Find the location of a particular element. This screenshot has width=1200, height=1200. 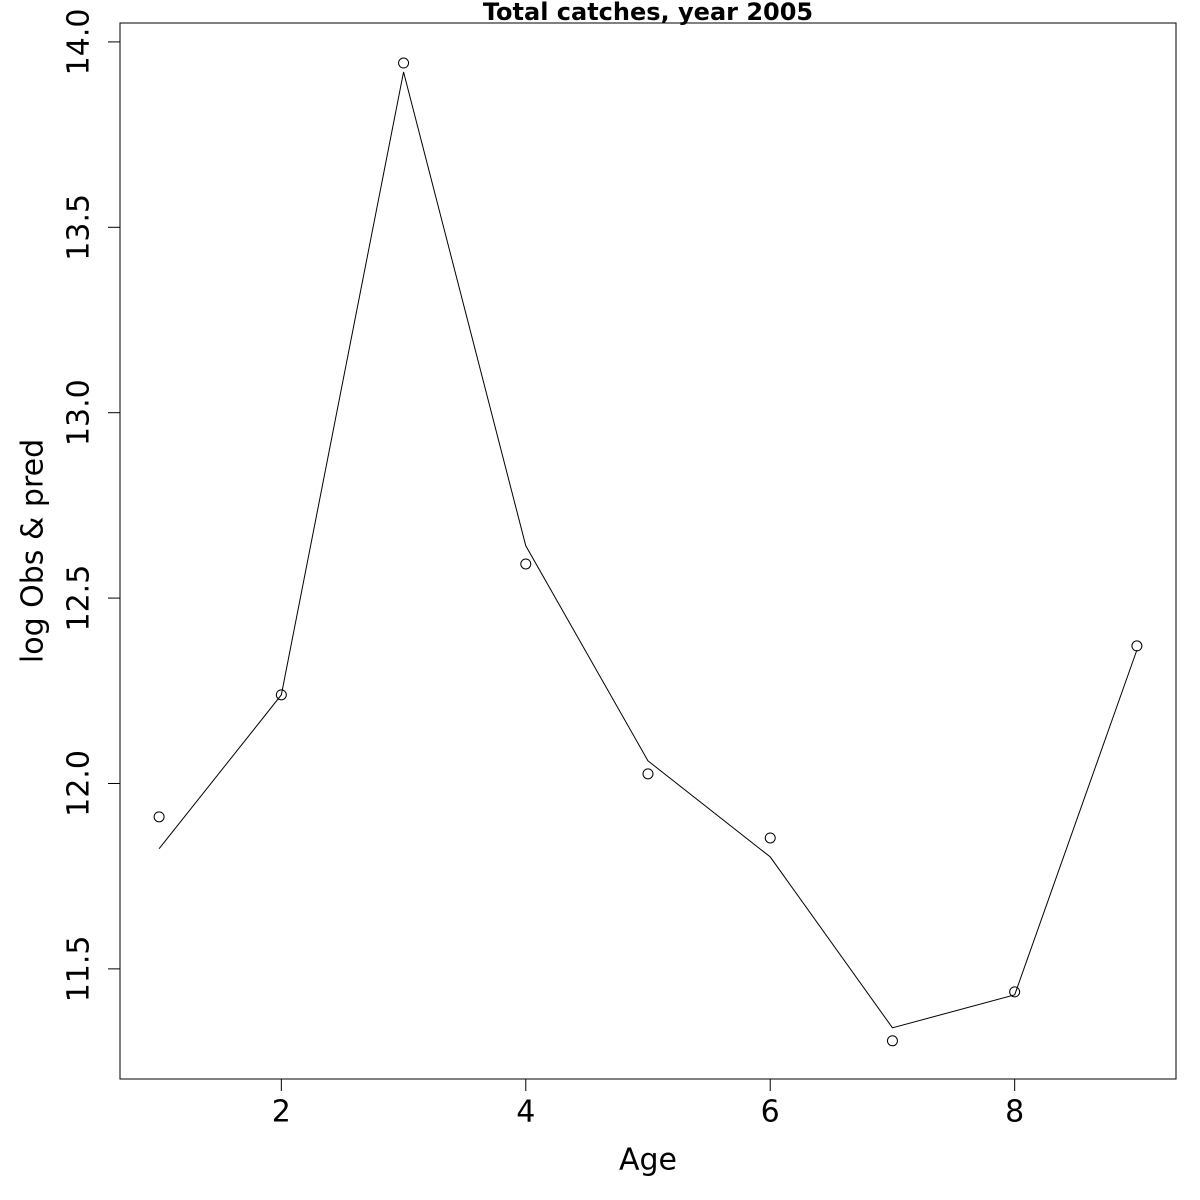

y-tick-label: 13.5 is located at coordinates (79, 227).